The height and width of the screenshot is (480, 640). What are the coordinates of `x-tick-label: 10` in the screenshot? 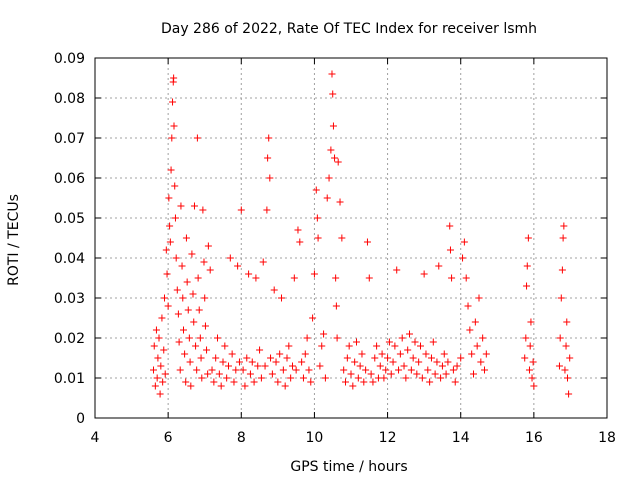 It's located at (315, 438).